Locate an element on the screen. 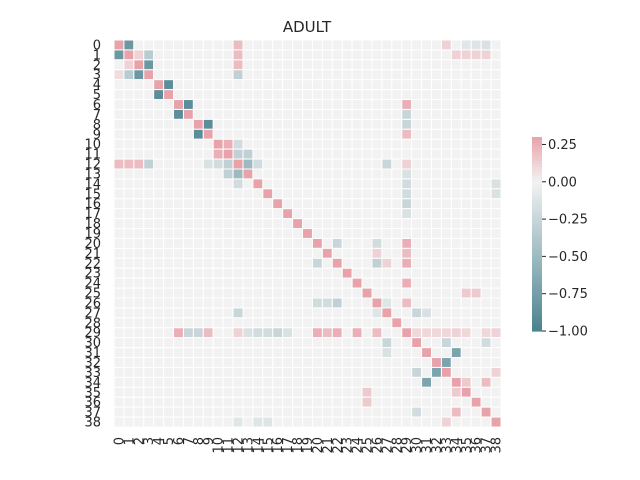 The width and height of the screenshot is (640, 480). column-label-27: 27 is located at coordinates (387, 445).